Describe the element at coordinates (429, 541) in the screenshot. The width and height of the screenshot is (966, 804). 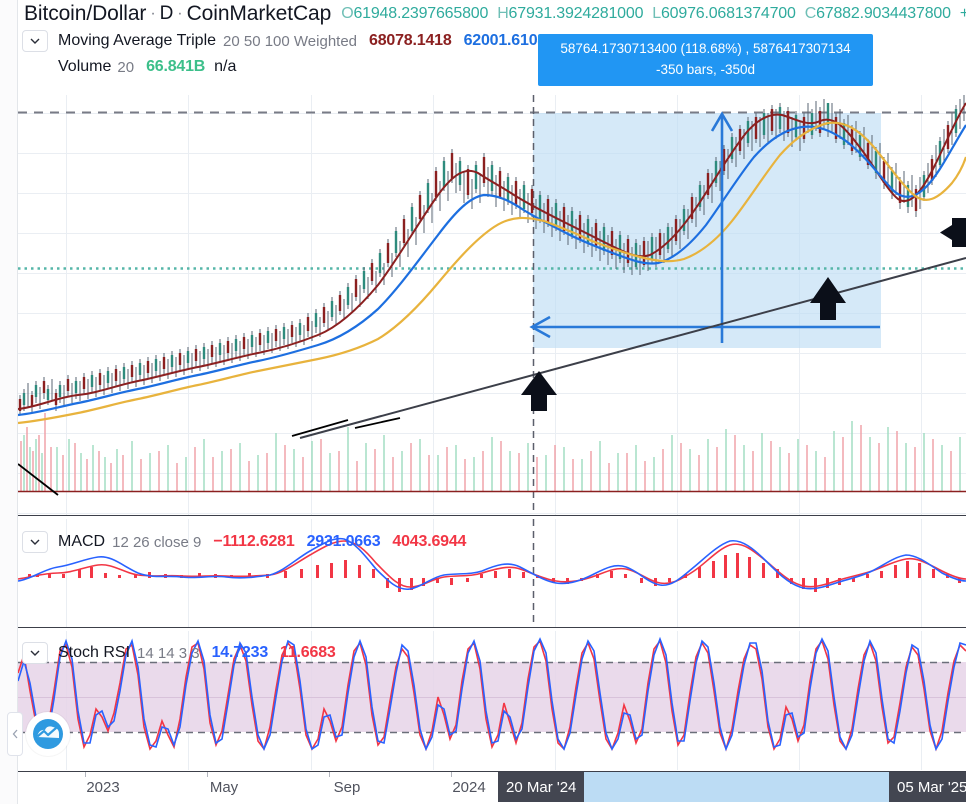
I see `macd-histogram-value: 4043.6944` at that location.